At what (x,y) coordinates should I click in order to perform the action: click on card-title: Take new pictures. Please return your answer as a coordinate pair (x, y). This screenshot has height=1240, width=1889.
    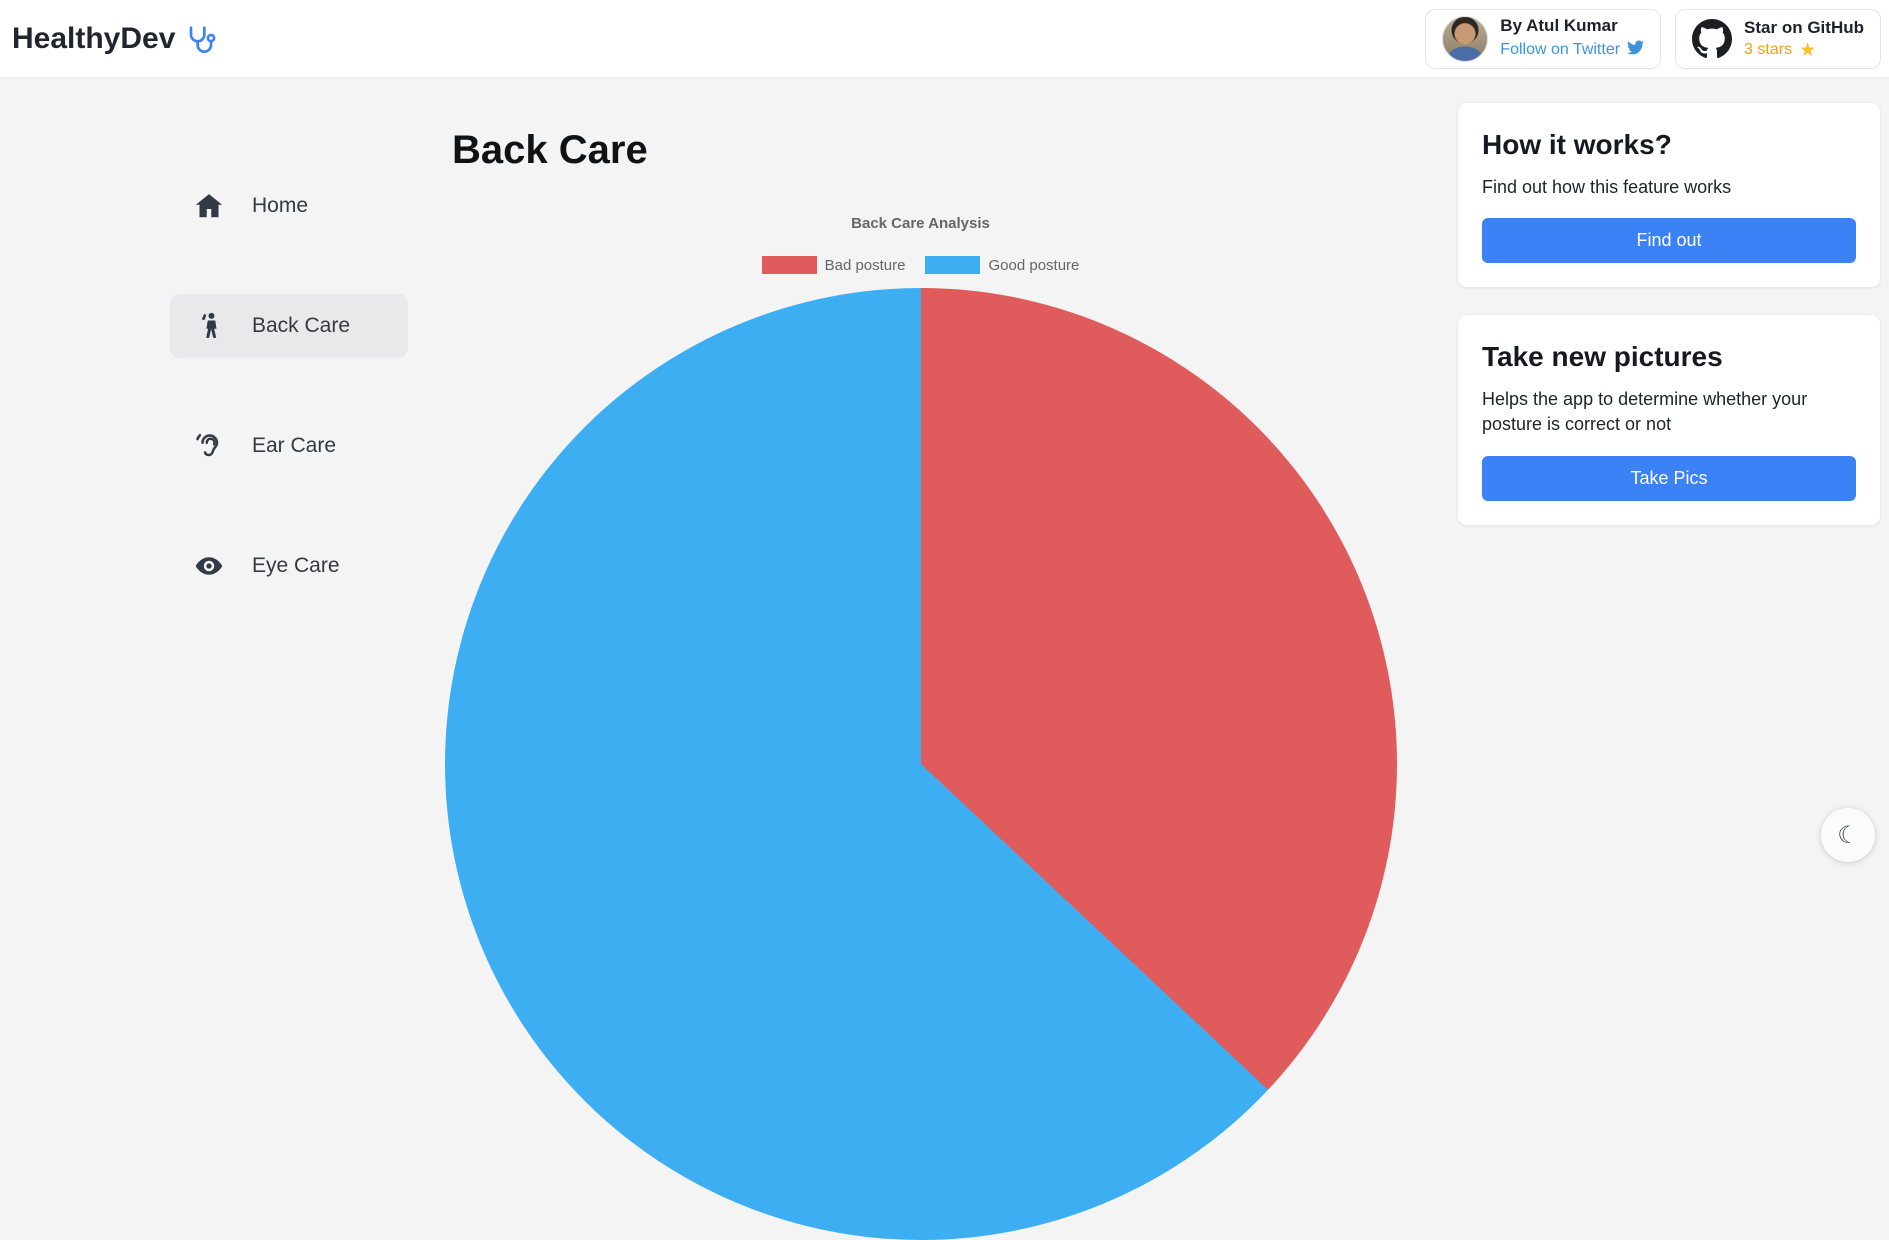
    Looking at the image, I should click on (1669, 357).